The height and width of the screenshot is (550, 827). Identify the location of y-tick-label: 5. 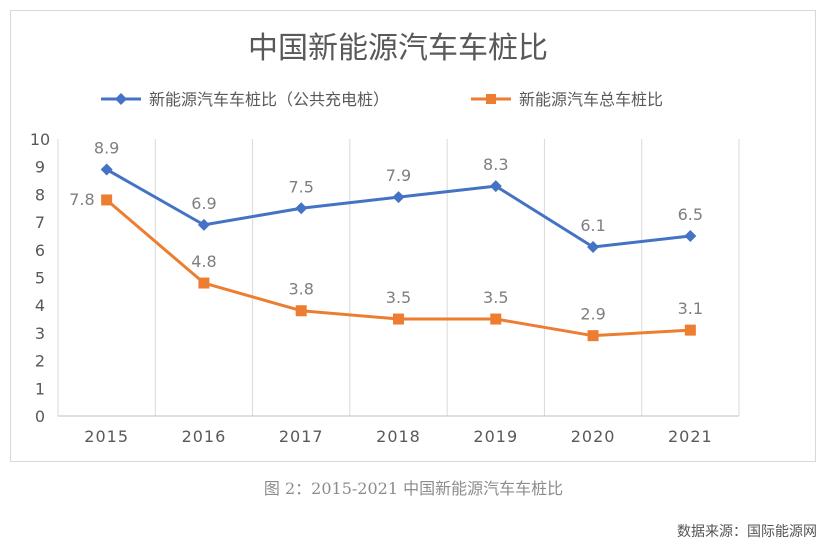
(40, 278).